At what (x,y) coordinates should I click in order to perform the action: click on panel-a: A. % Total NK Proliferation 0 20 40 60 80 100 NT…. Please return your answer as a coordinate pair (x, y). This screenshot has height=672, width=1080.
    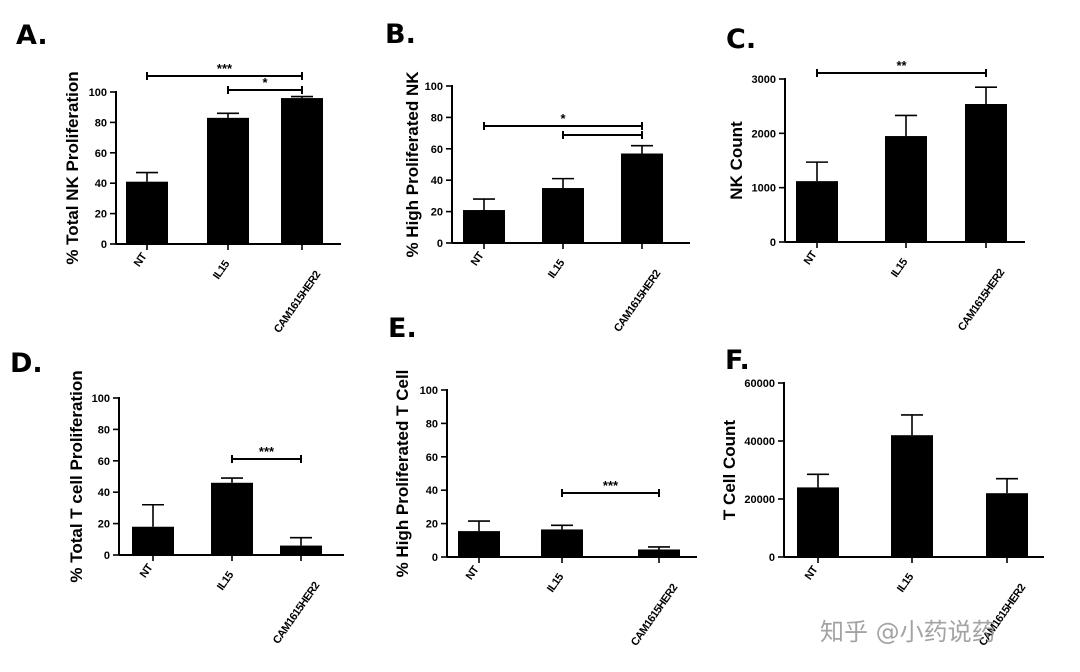
    Looking at the image, I should click on (178, 177).